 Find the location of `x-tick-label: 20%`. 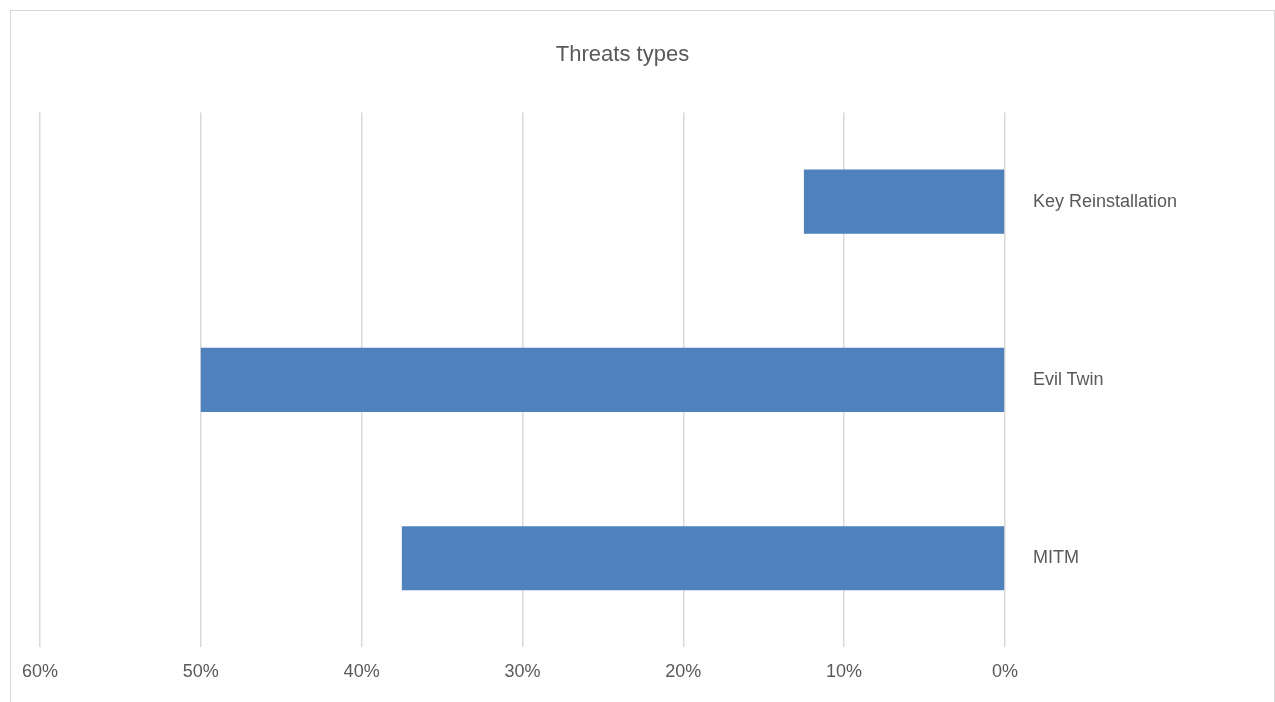

x-tick-label: 20% is located at coordinates (683, 671).